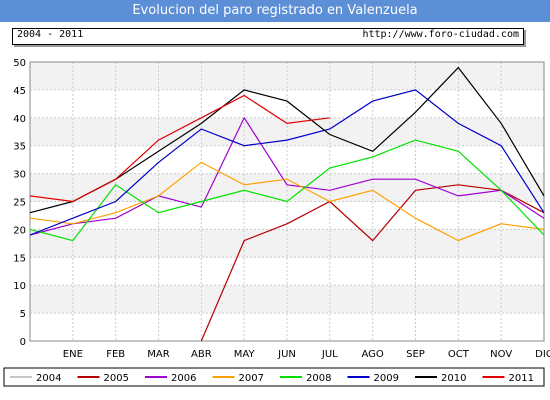 This screenshot has width=550, height=400. I want to click on x-tick-label: JUL, so click(329, 354).